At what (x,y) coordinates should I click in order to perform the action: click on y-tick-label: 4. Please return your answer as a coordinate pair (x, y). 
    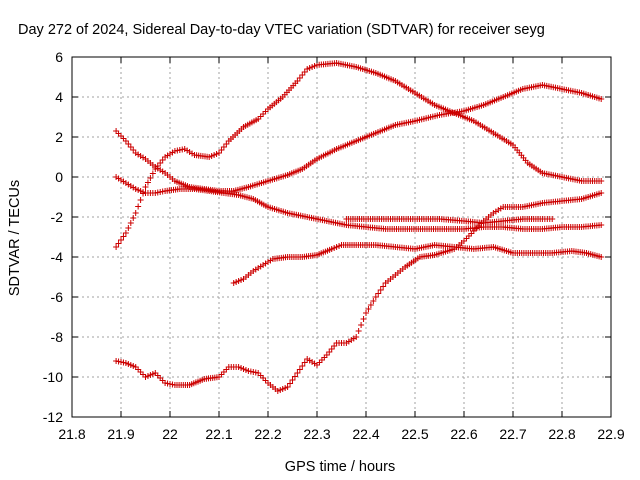
    Looking at the image, I should click on (59, 97).